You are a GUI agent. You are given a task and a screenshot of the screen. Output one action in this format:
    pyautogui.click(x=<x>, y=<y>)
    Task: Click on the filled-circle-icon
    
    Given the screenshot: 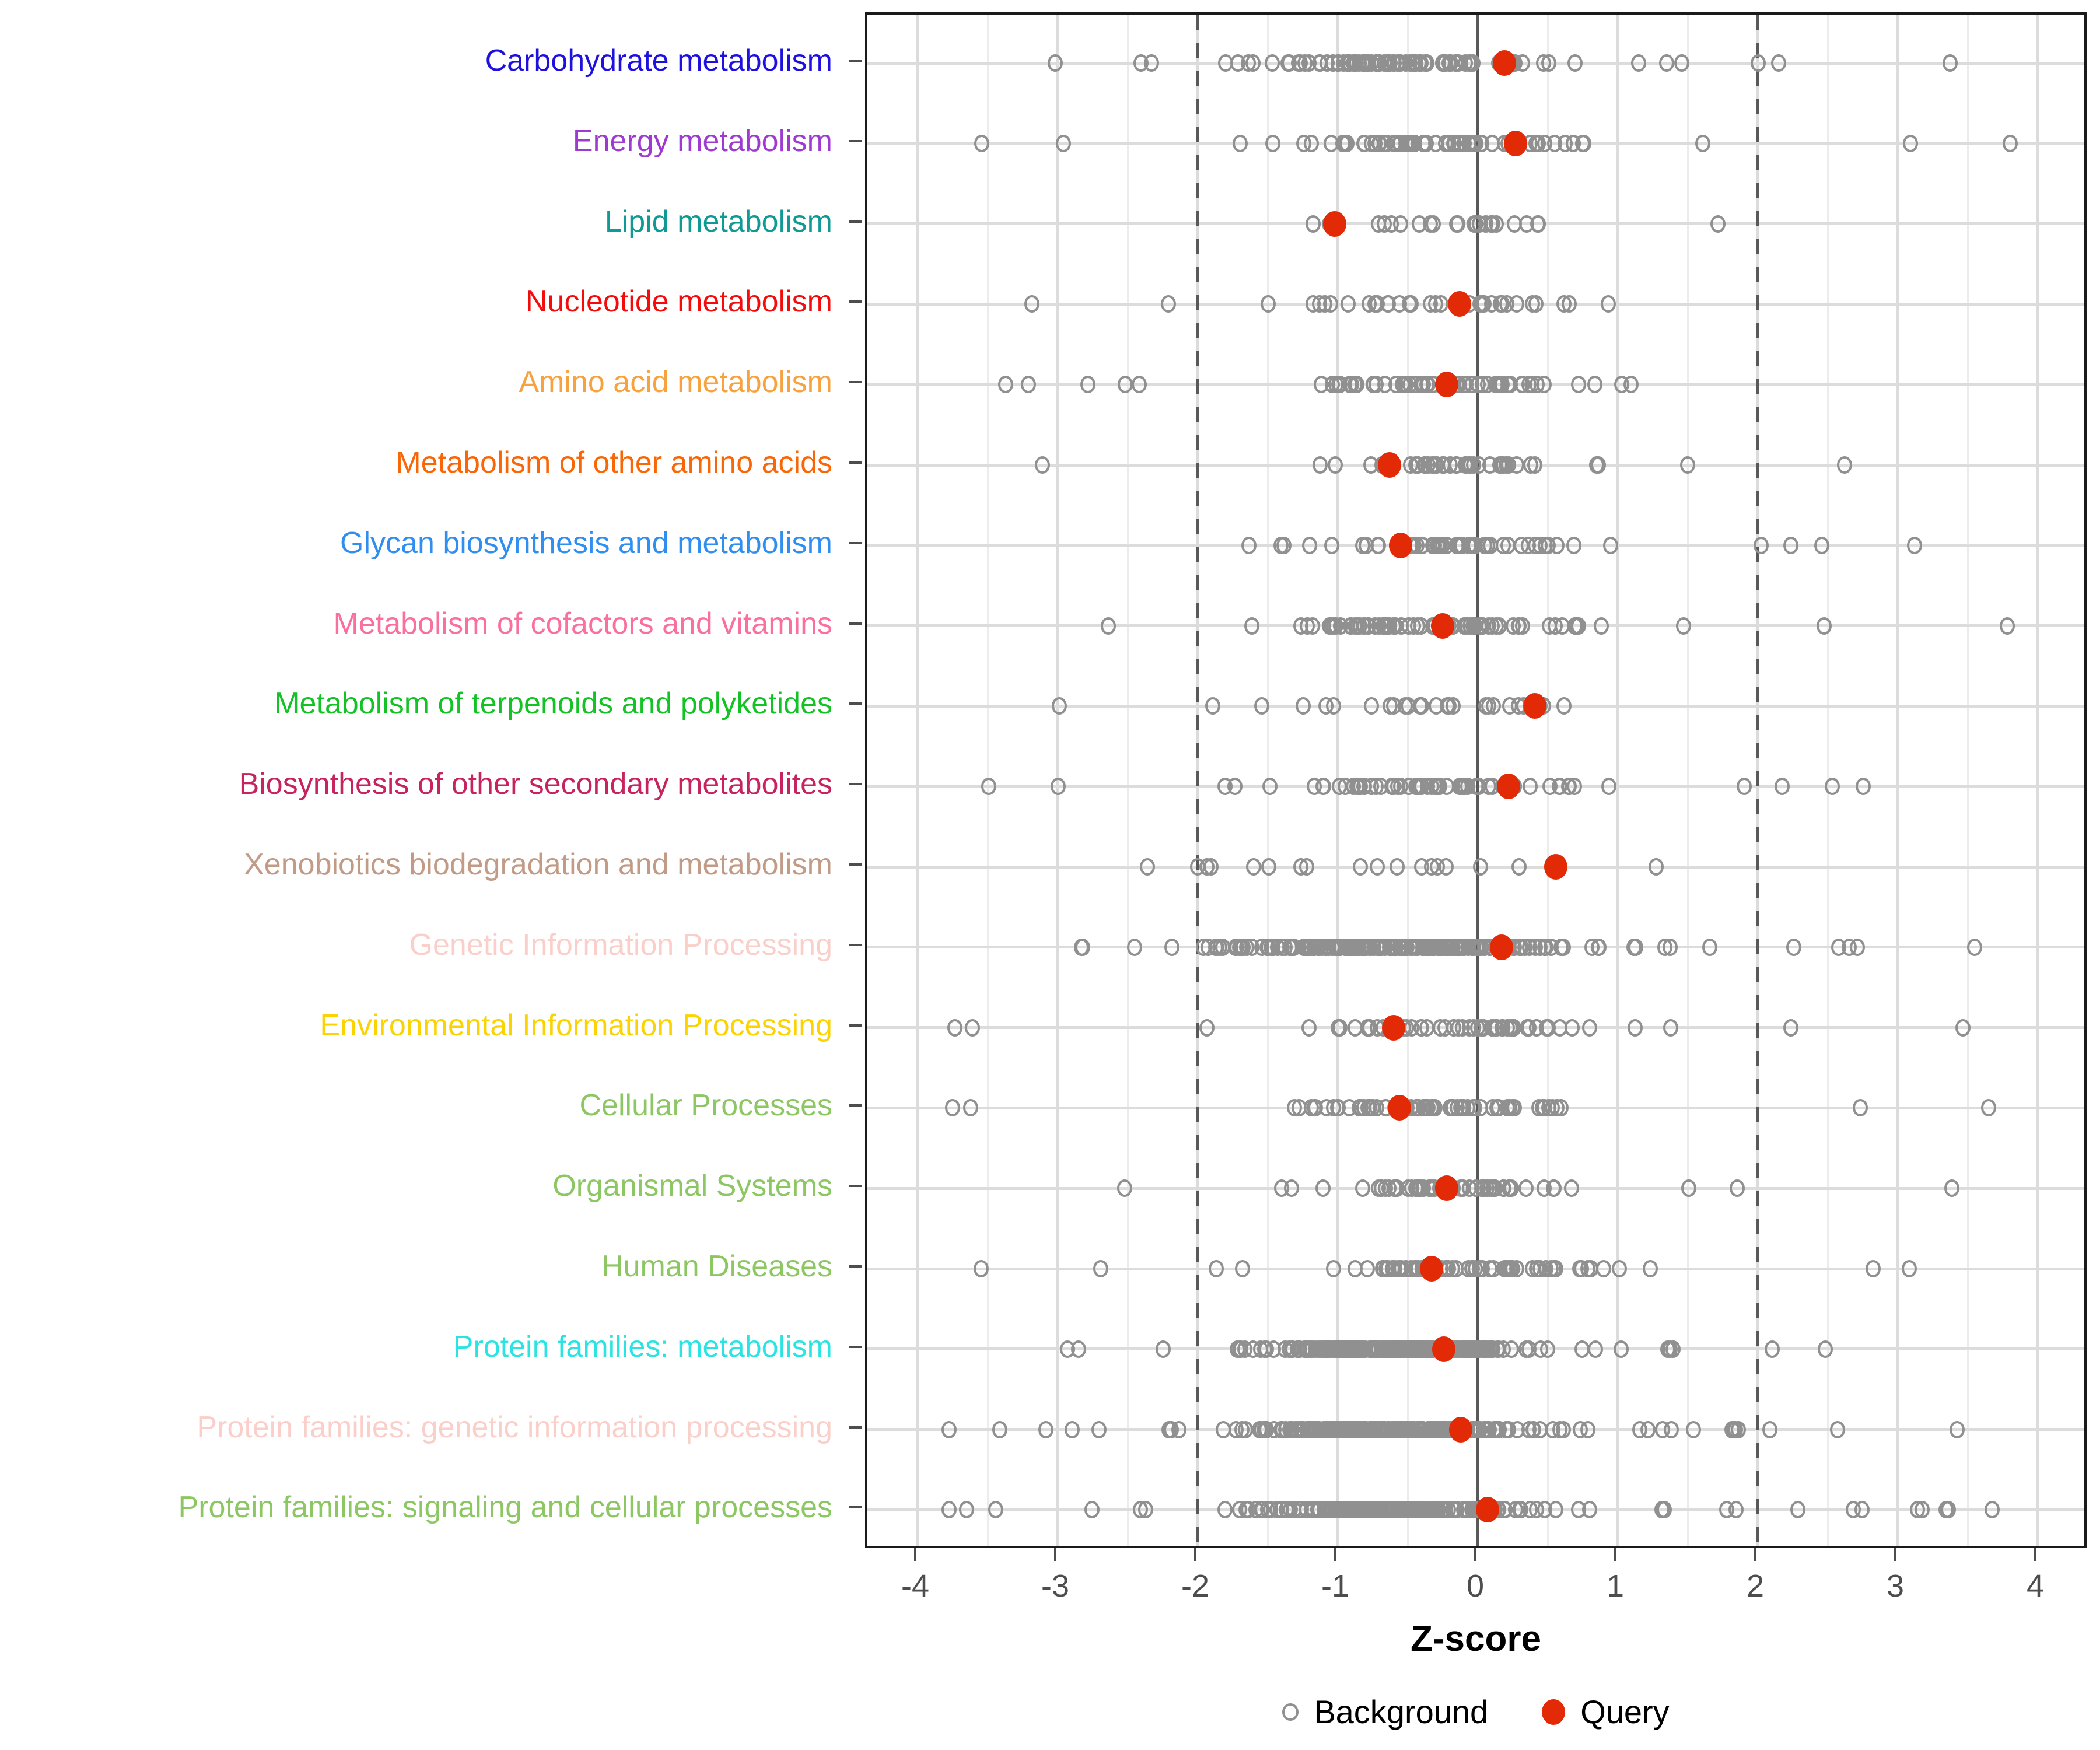 What is the action you would take?
    pyautogui.click(x=1554, y=1712)
    